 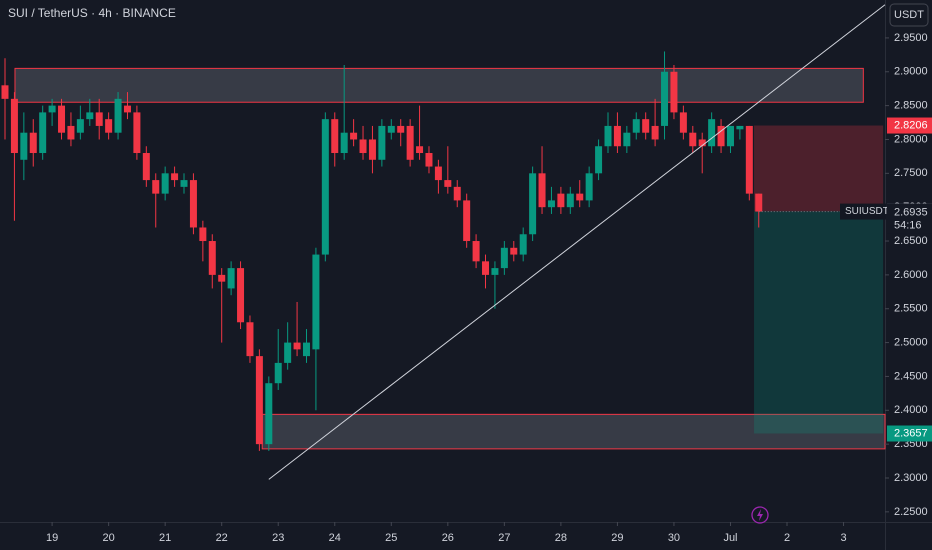 What do you see at coordinates (787, 538) in the screenshot?
I see `x-tick-label: 2` at bounding box center [787, 538].